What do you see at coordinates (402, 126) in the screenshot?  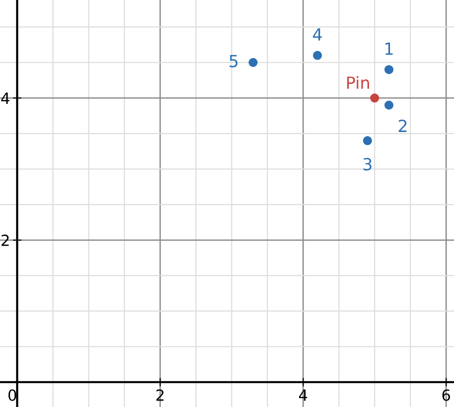 I see `annotation: 2` at bounding box center [402, 126].